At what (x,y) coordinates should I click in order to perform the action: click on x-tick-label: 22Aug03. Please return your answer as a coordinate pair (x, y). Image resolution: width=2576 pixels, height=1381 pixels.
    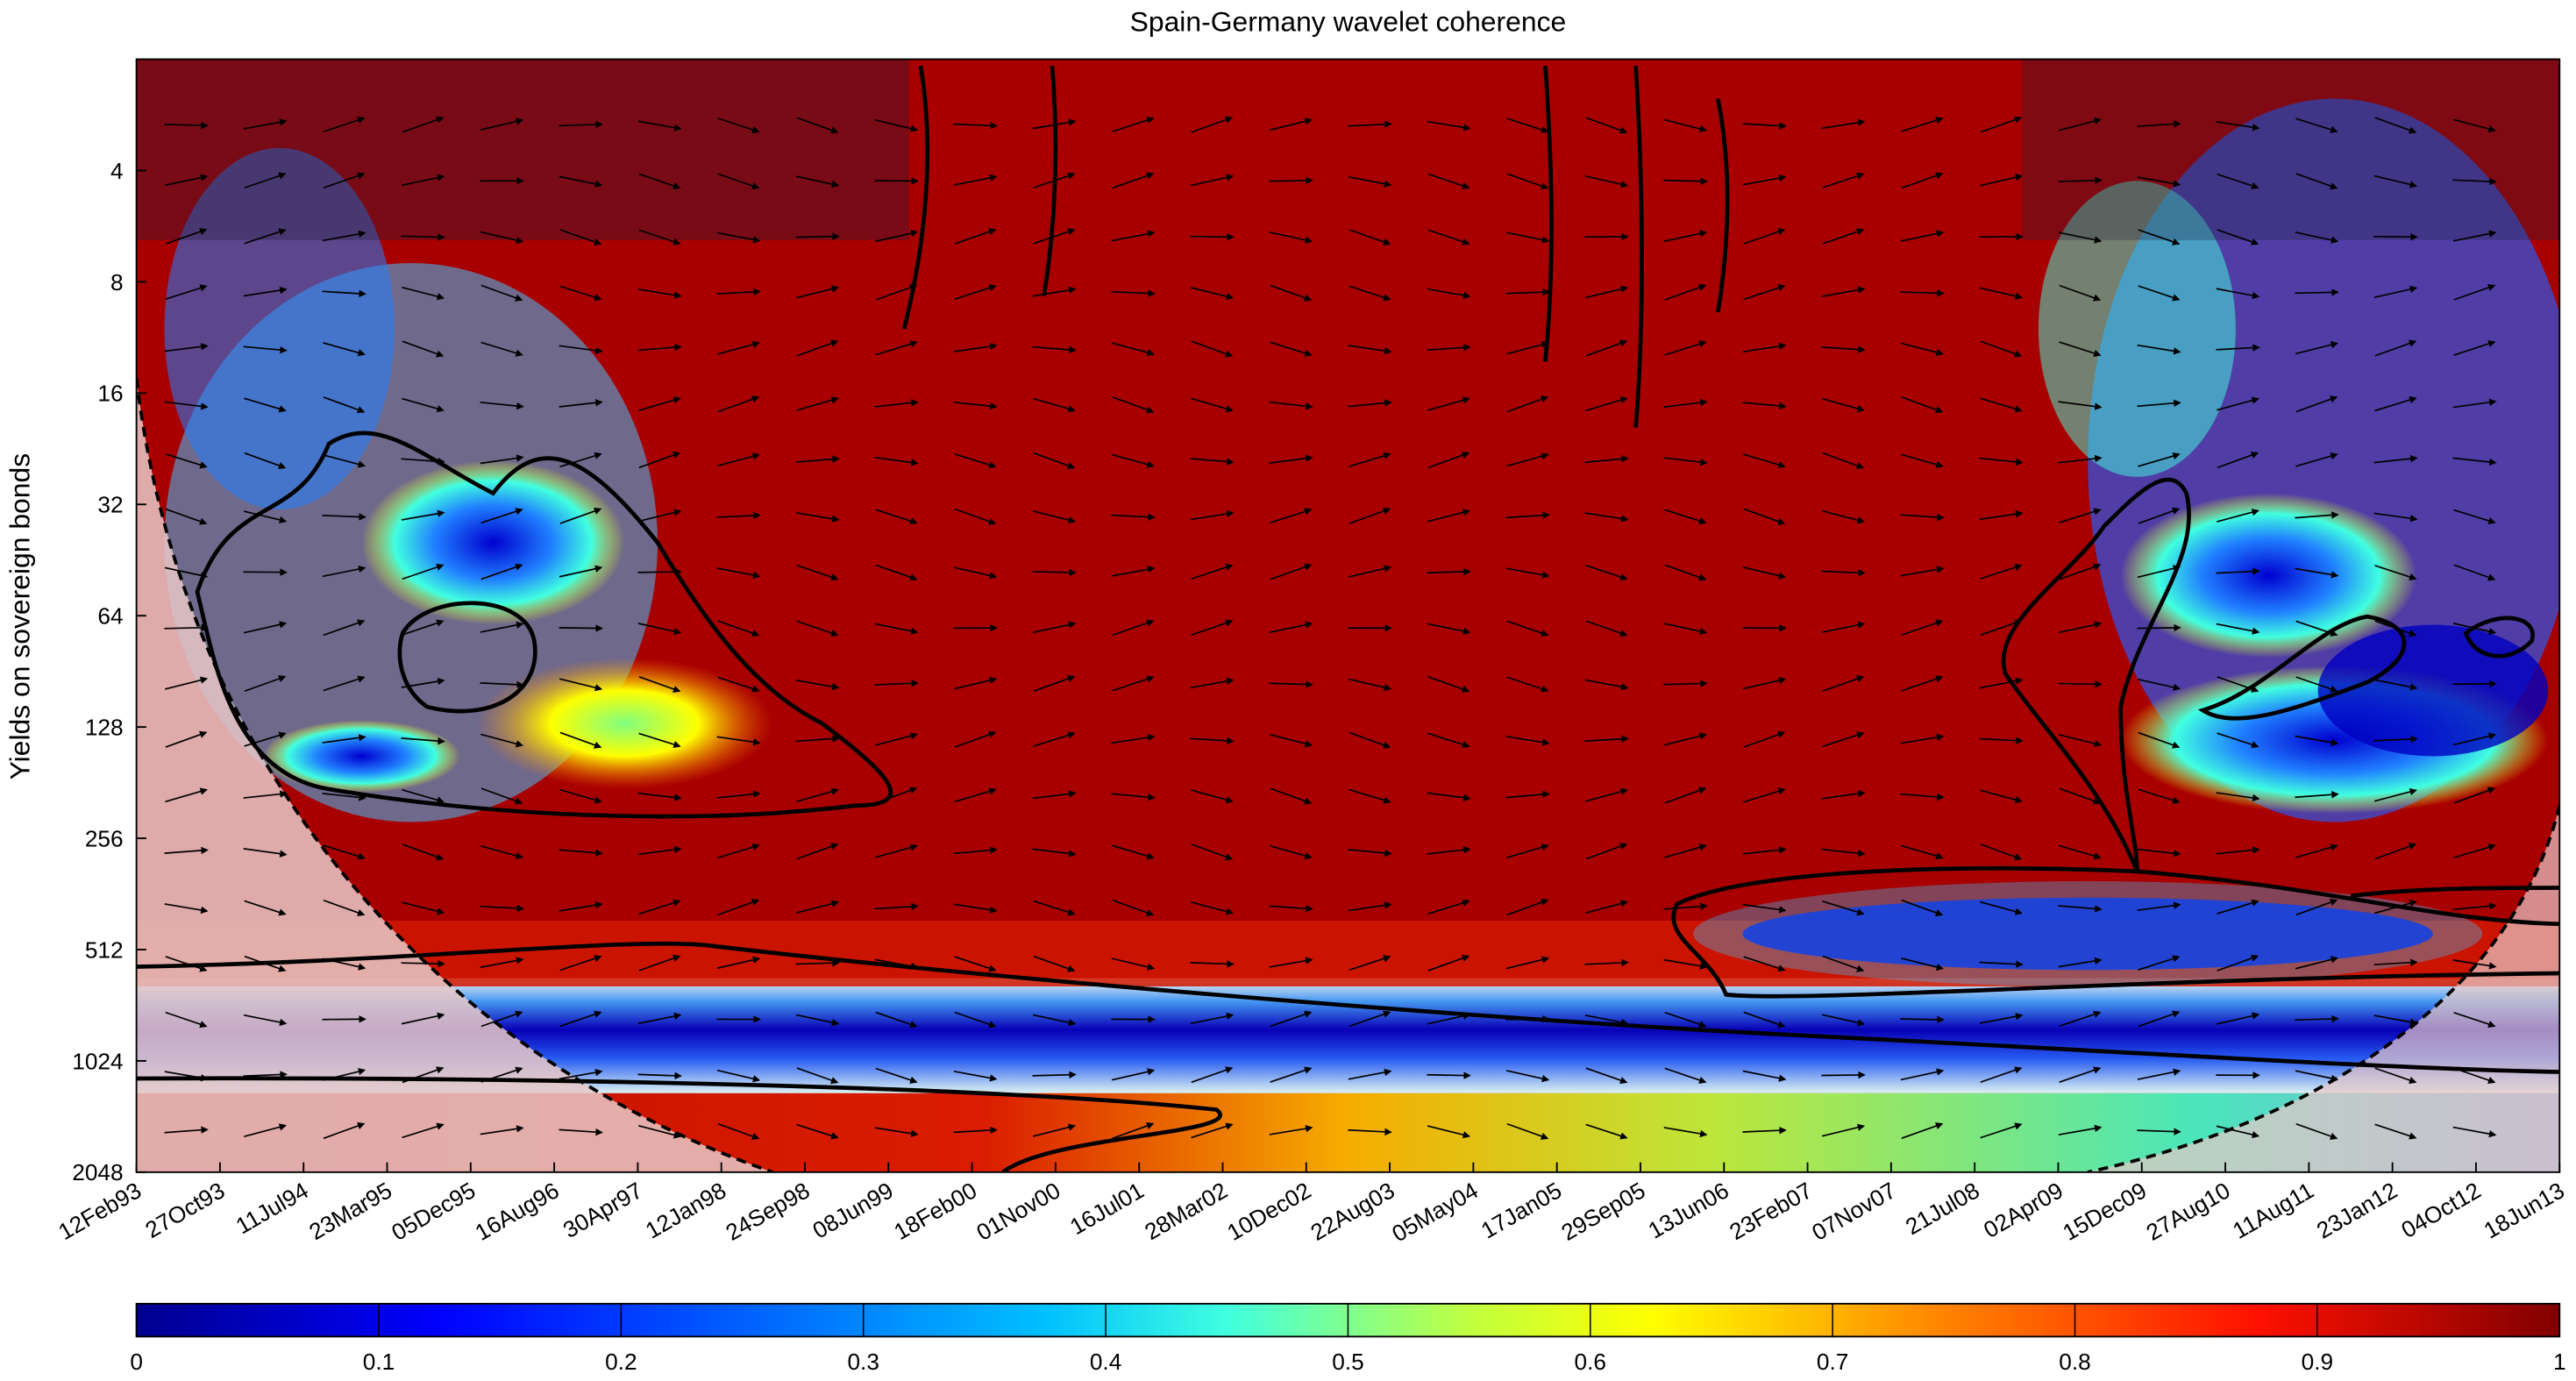
    Looking at the image, I should click on (1352, 1212).